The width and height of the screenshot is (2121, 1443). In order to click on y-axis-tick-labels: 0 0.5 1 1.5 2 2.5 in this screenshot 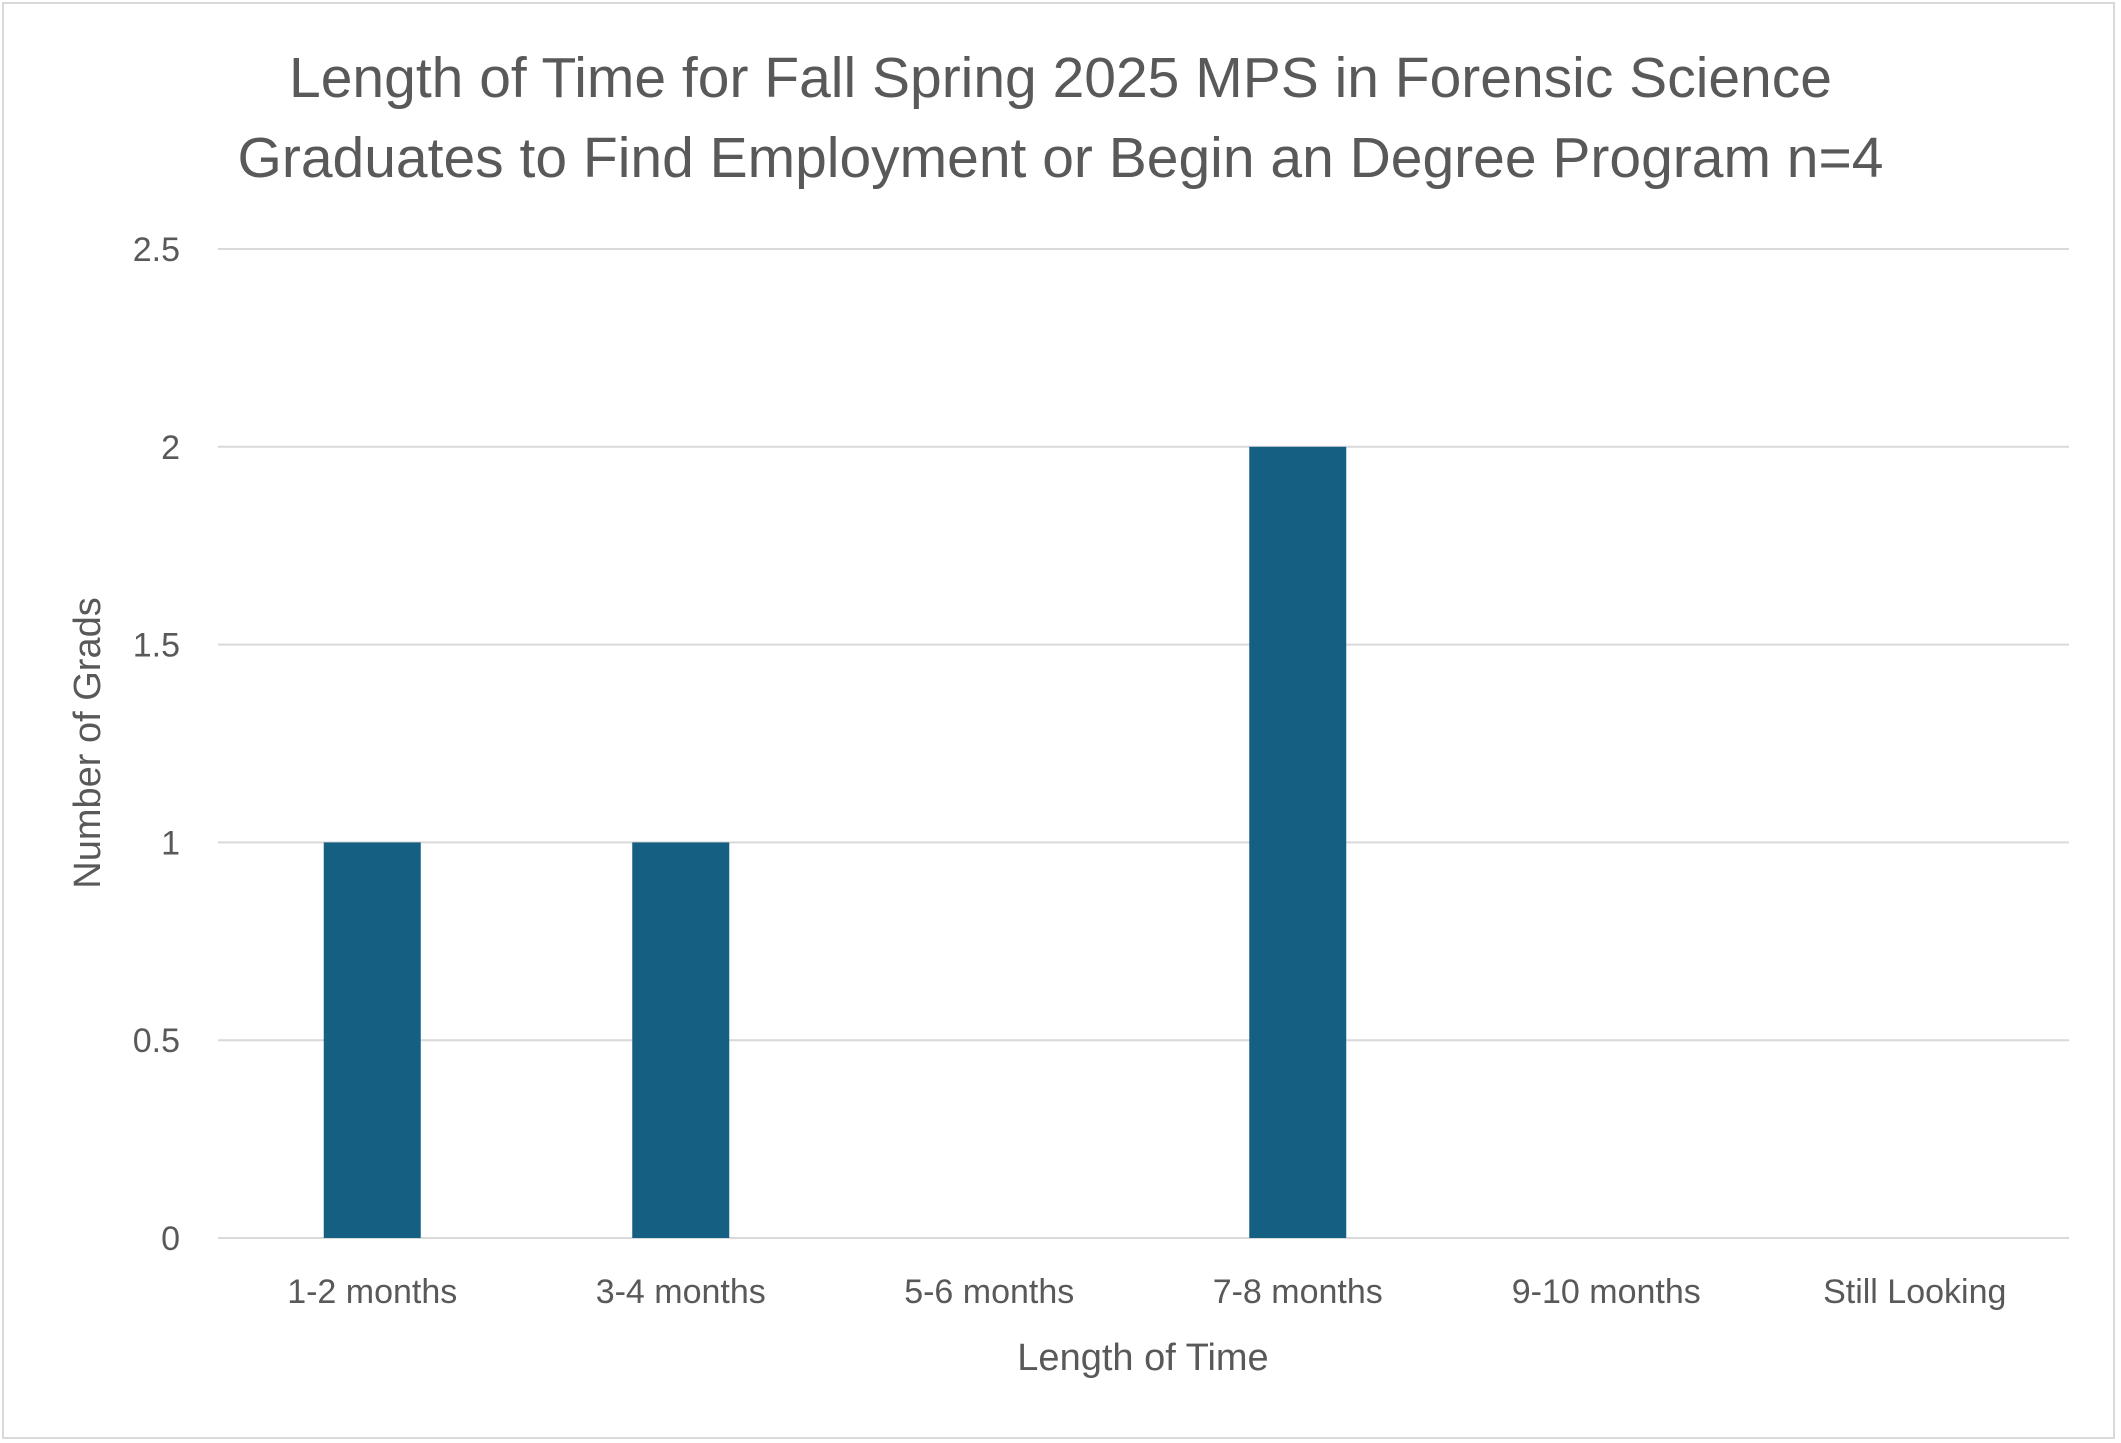, I will do `click(156, 744)`.